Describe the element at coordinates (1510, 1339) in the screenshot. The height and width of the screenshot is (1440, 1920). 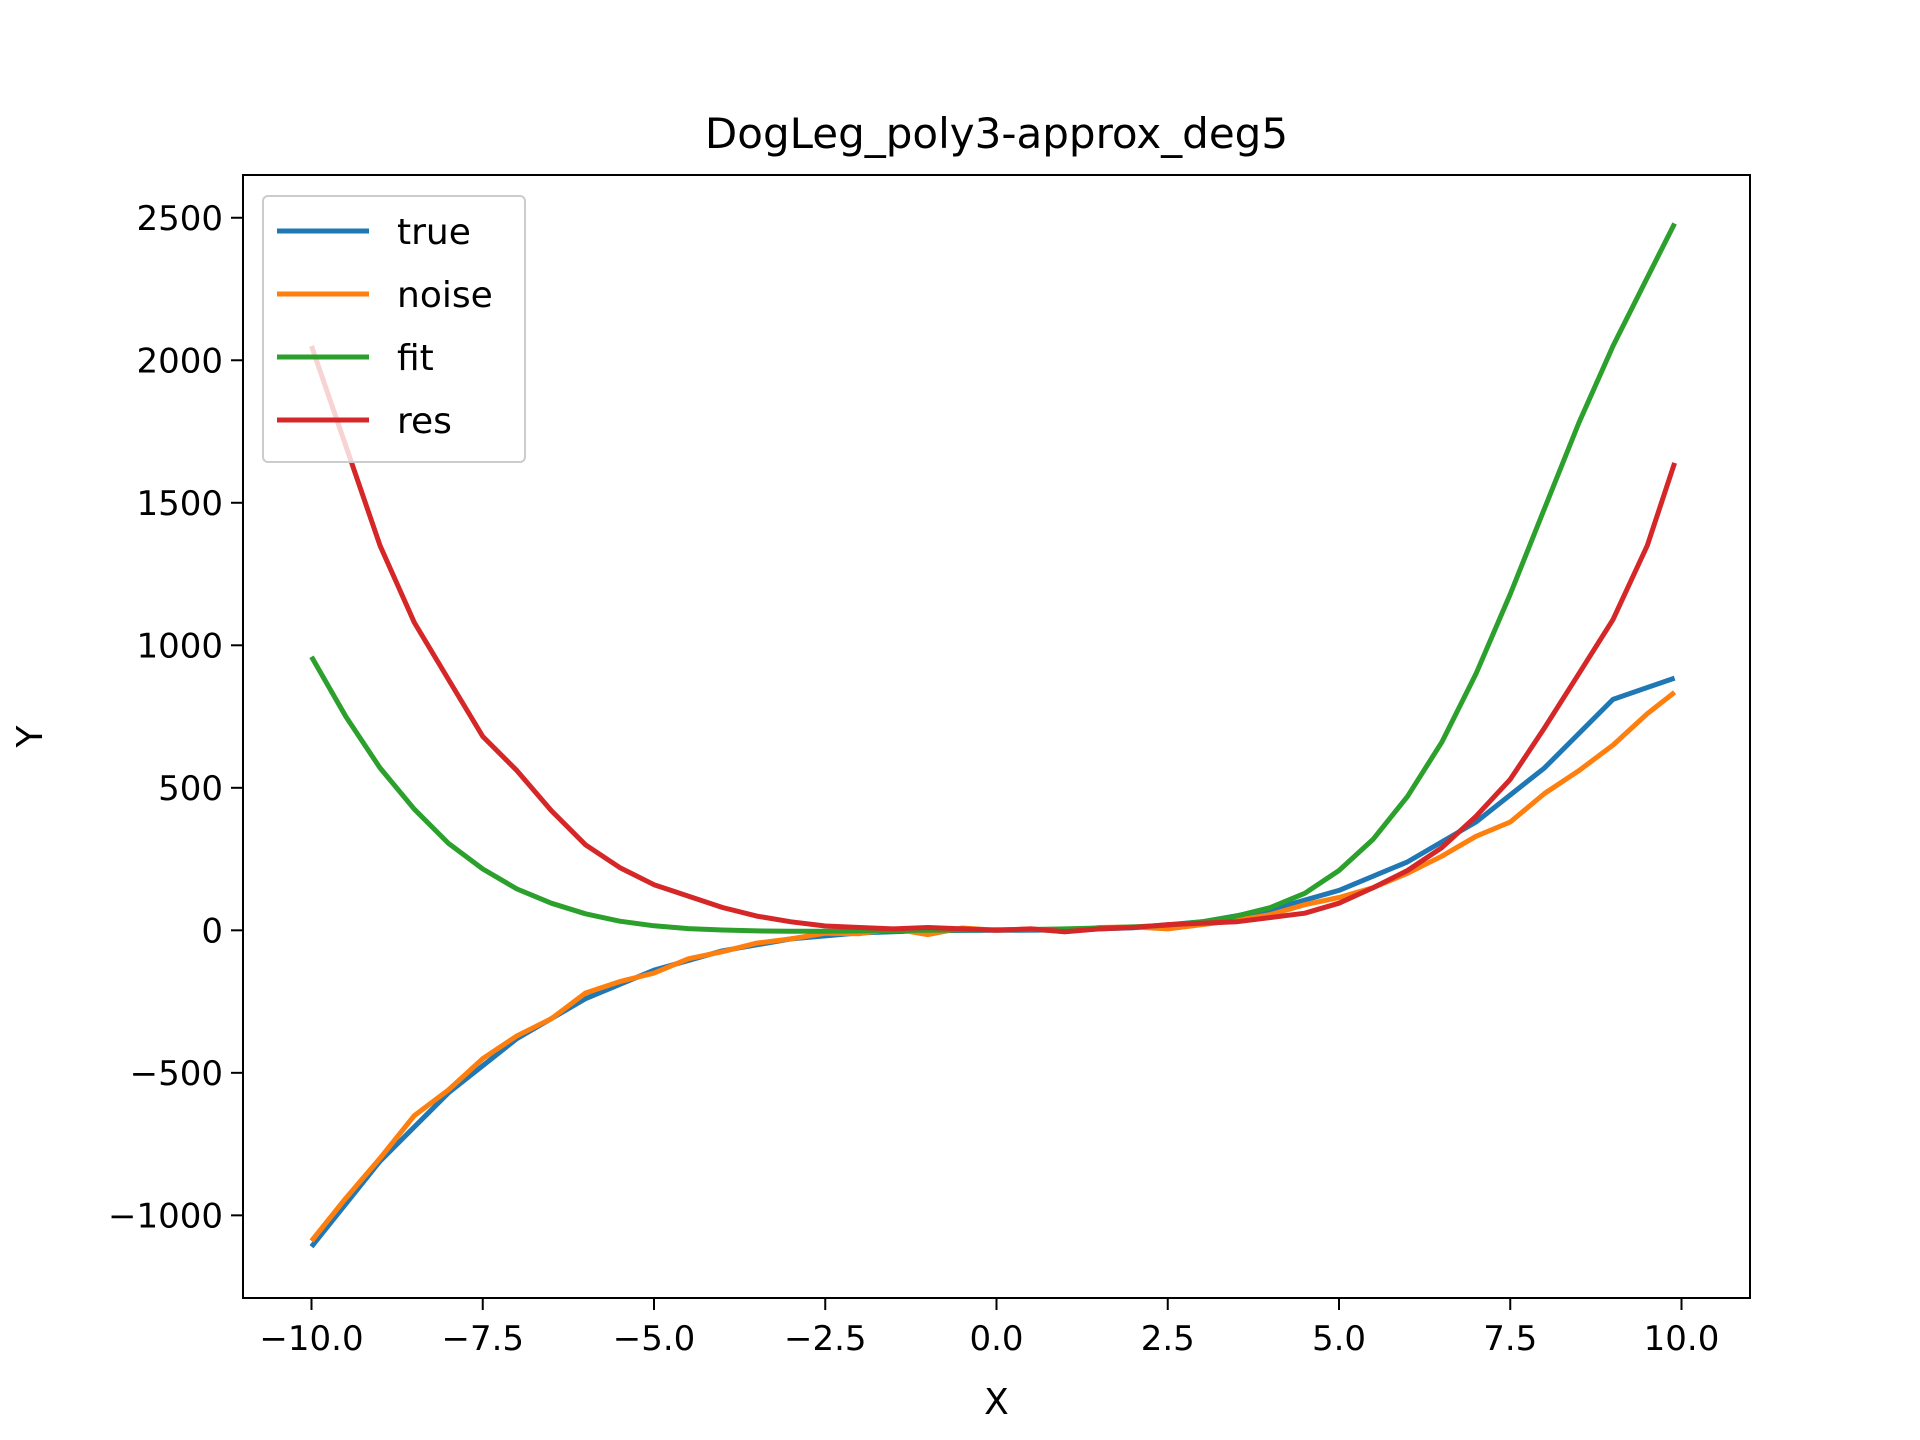
I see `x-tick-label: 7.5` at that location.